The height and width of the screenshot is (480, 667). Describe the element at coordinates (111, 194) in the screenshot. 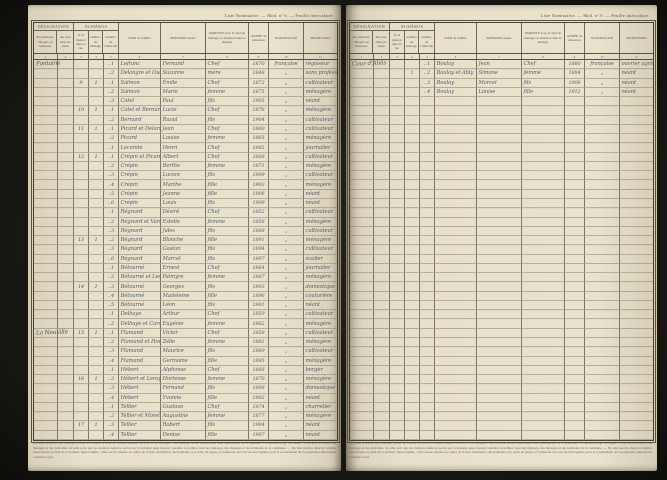

I see `cell-no-individu: 5` at that location.